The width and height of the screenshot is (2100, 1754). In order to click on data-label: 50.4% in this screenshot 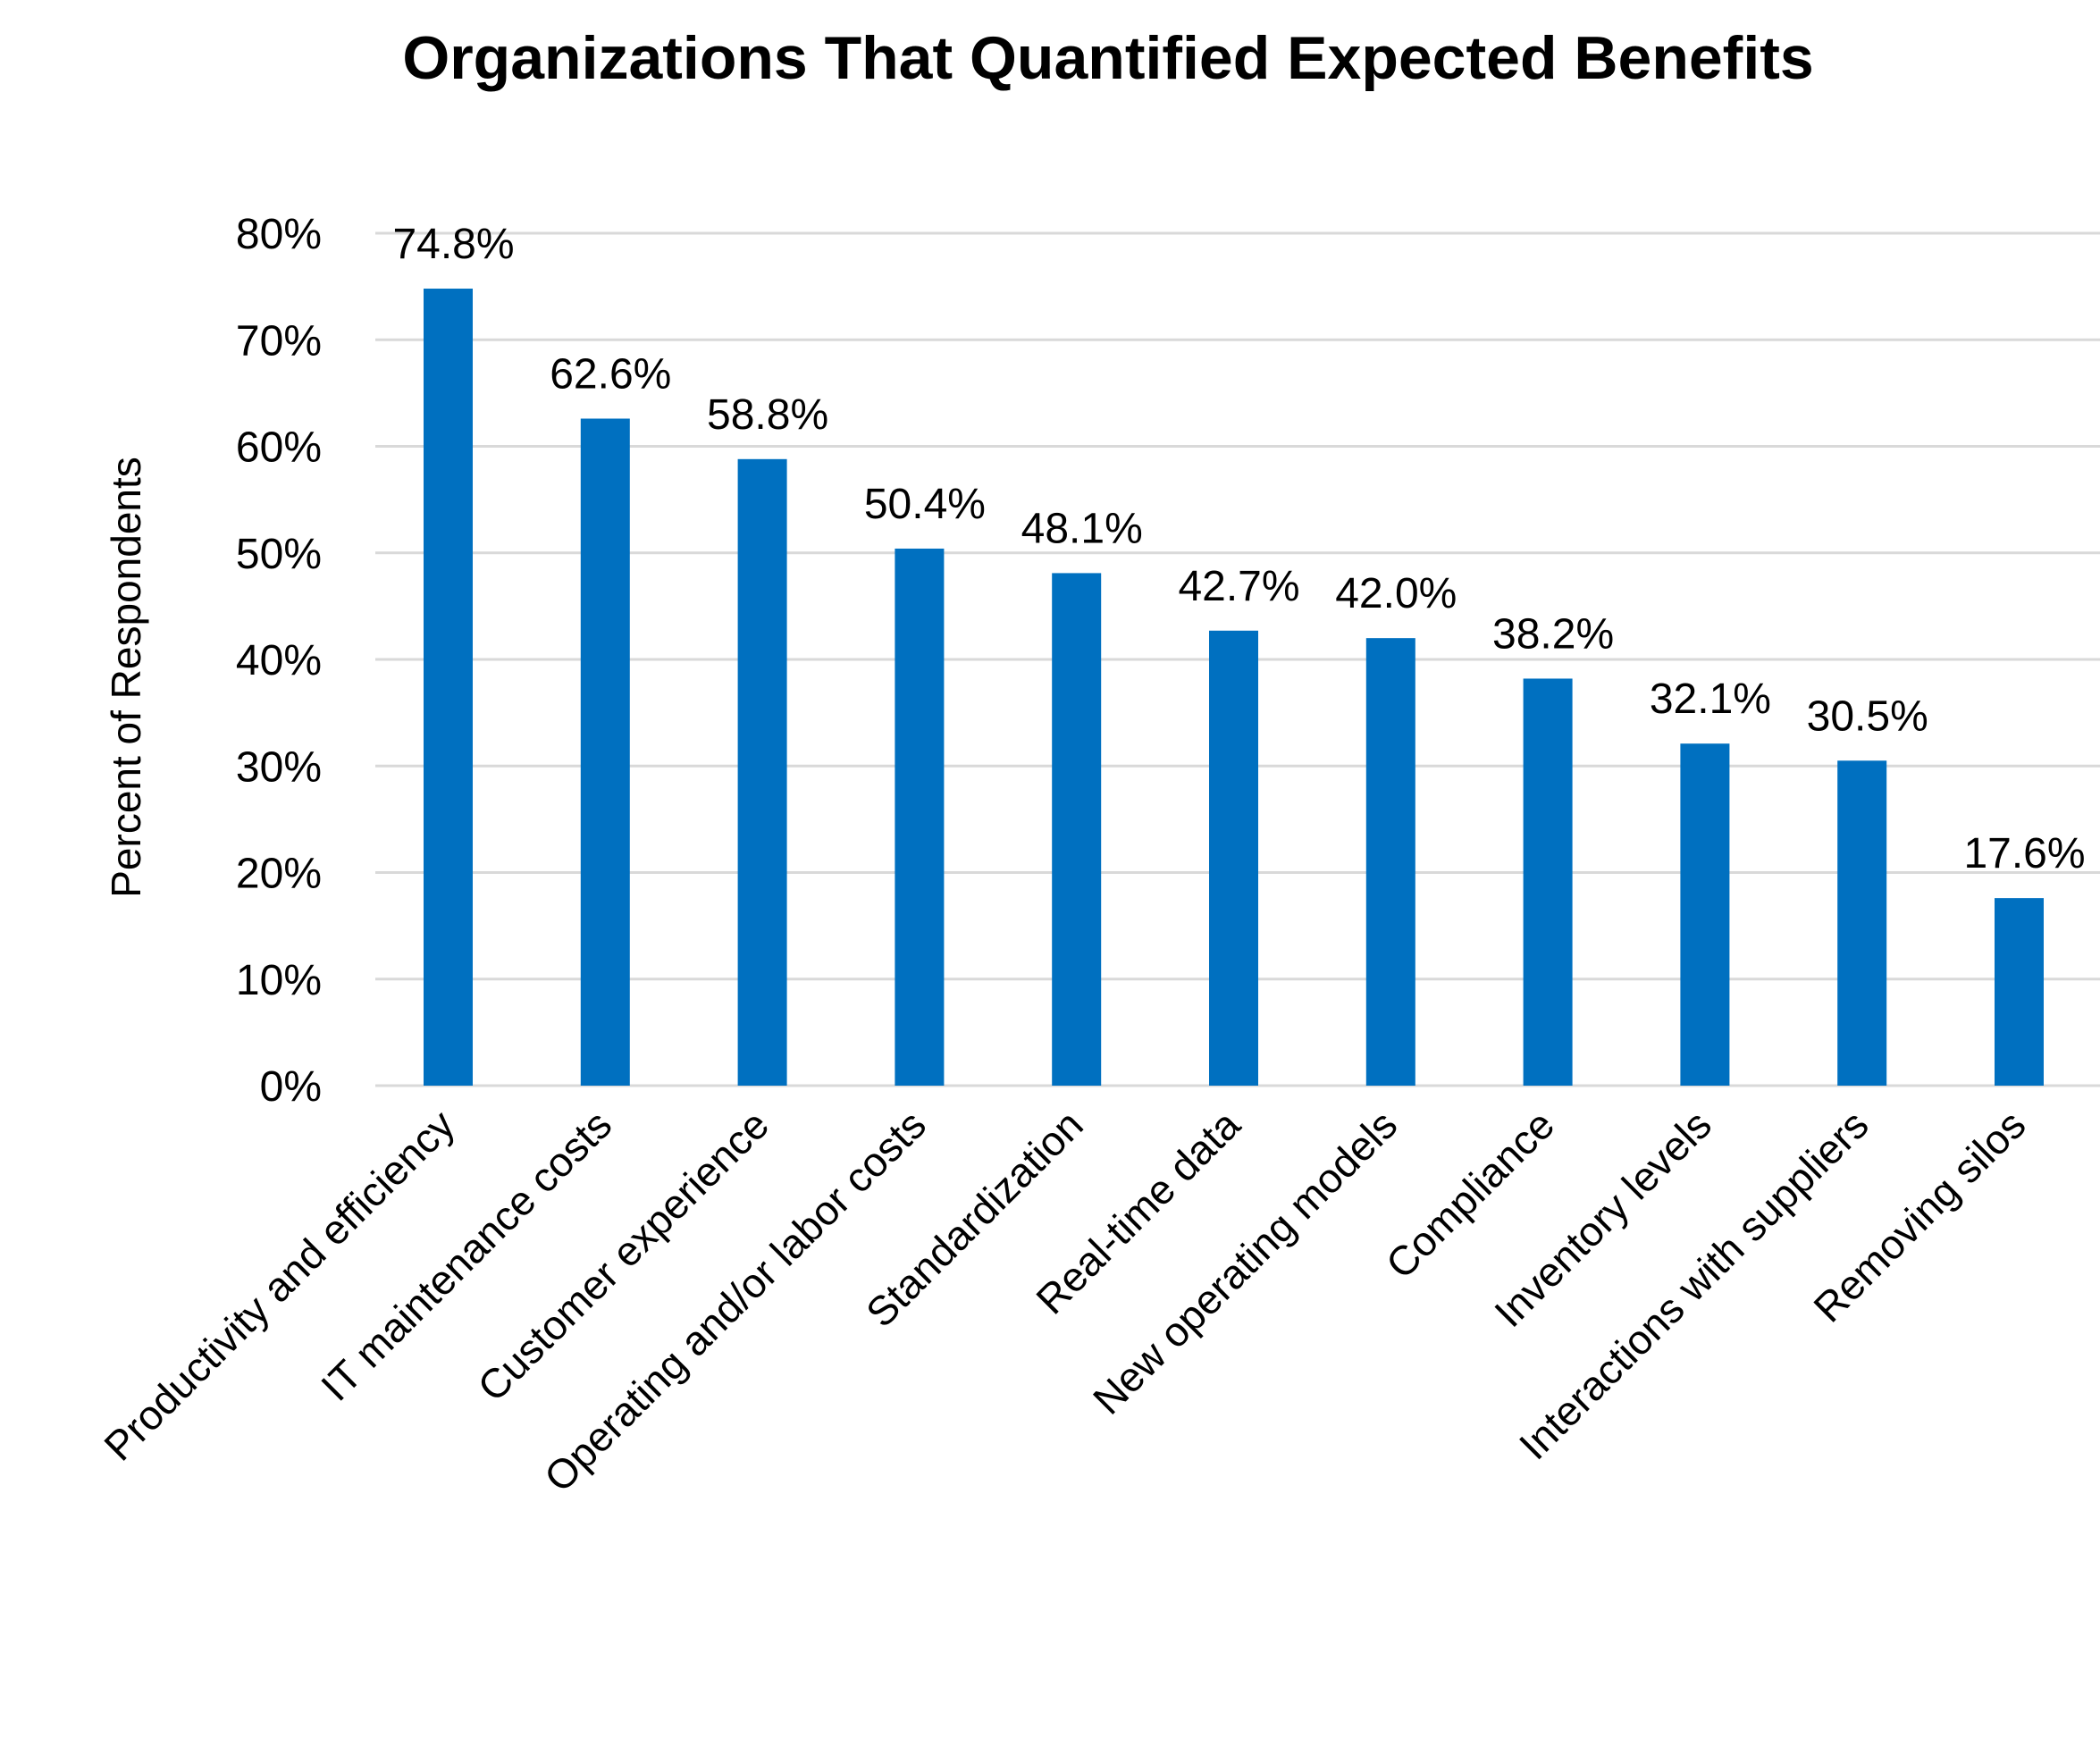, I will do `click(925, 504)`.